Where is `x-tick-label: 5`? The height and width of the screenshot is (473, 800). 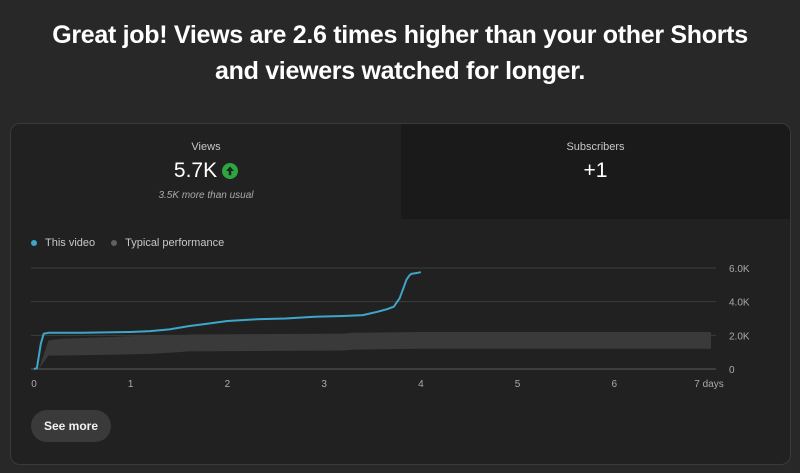
x-tick-label: 5 is located at coordinates (518, 384).